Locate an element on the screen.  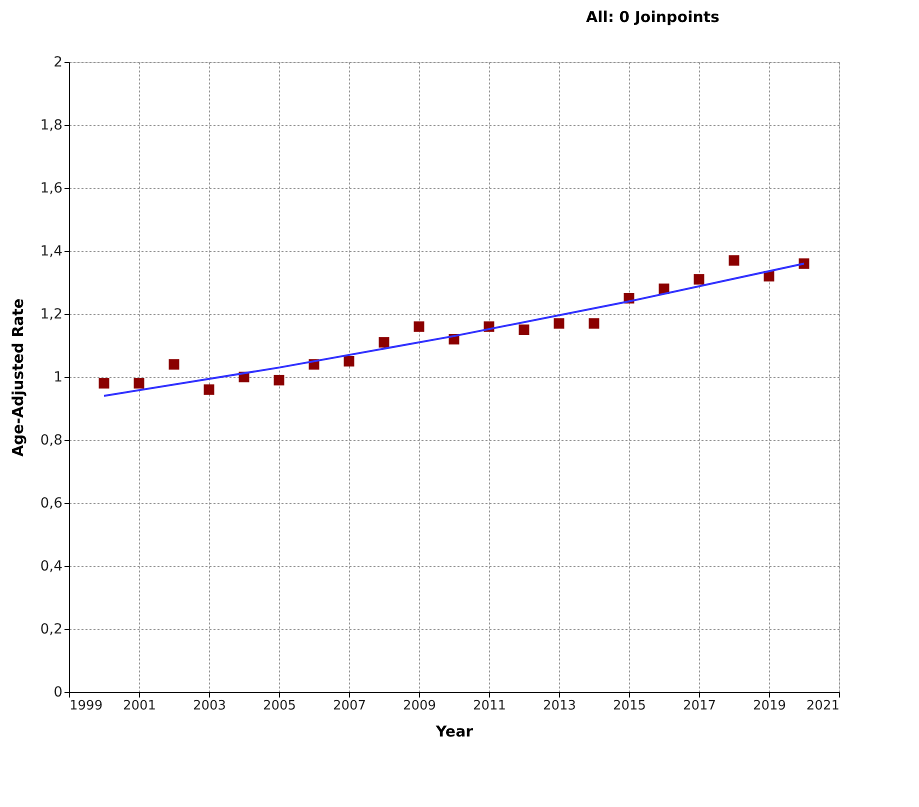
x-tick-label: 2001 is located at coordinates (139, 706).